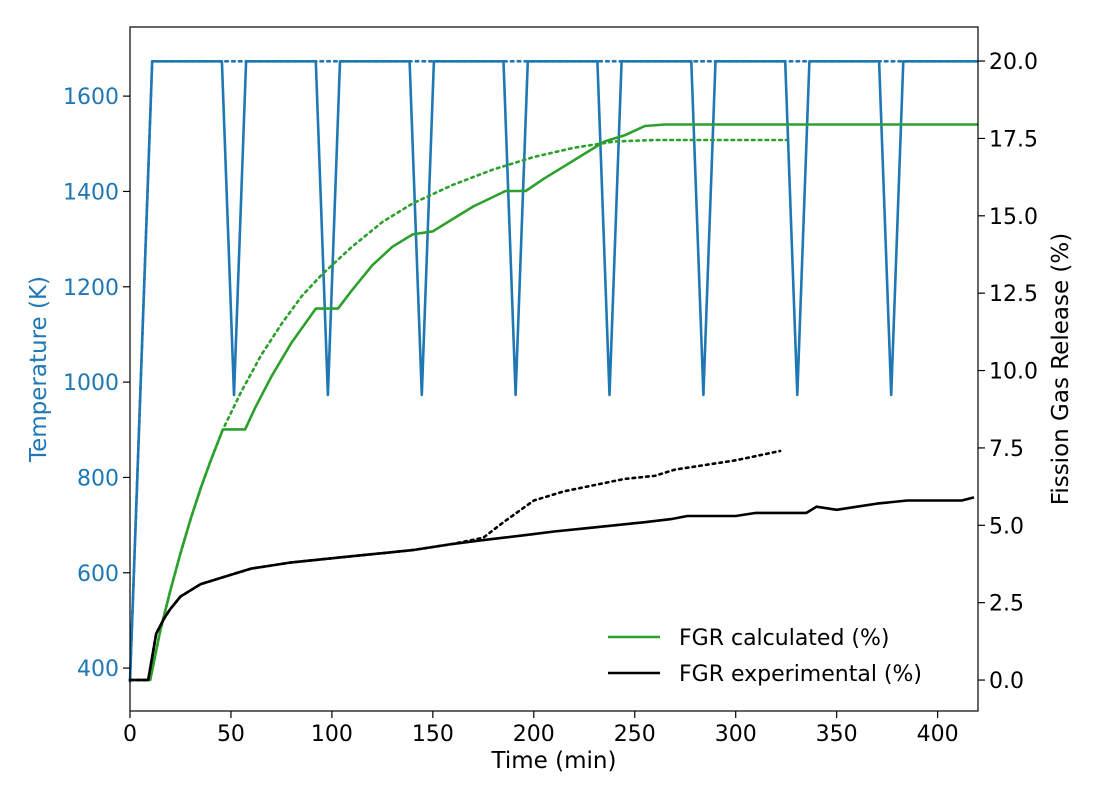 This screenshot has width=1100, height=800. What do you see at coordinates (1013, 217) in the screenshot?
I see `right-tick-label: 15.0` at bounding box center [1013, 217].